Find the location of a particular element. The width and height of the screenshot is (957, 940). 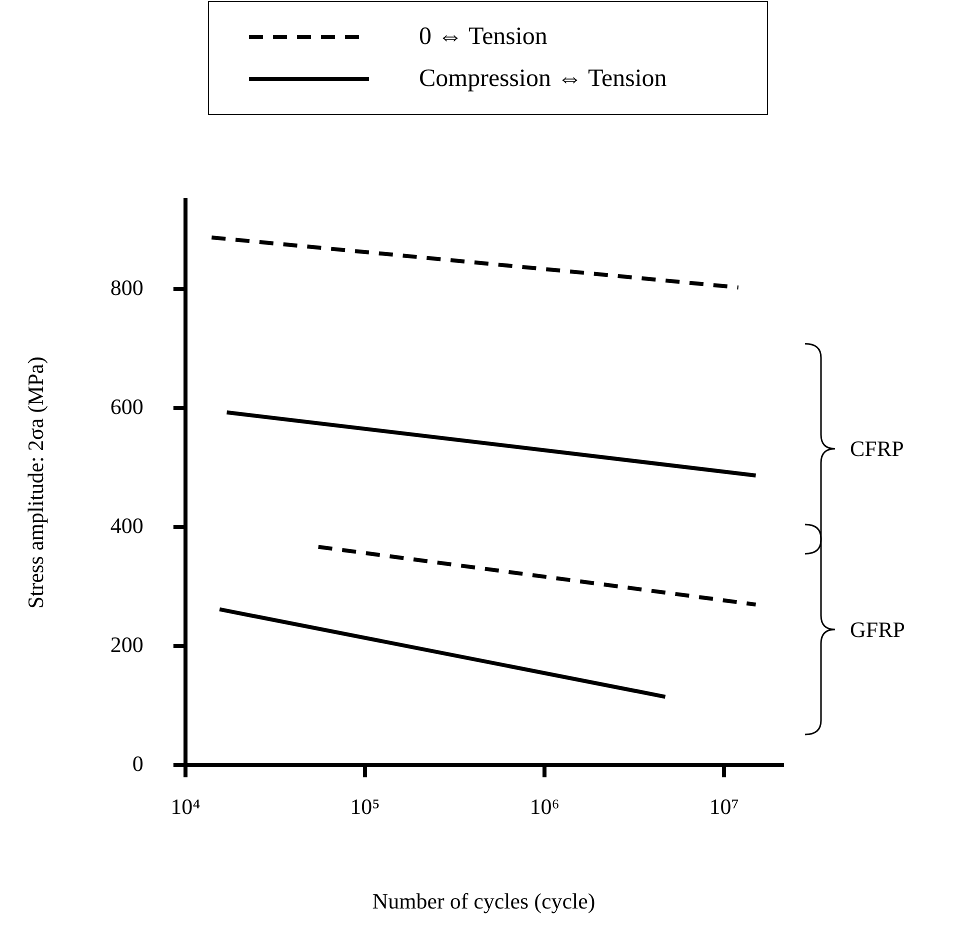

legend-label: Compression ⇔ Tension is located at coordinates (543, 79).